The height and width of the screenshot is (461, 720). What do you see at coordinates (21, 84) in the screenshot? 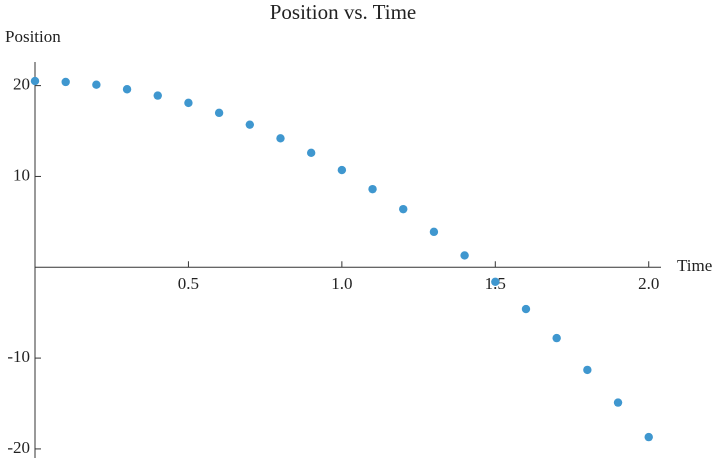
I see `y-tick-label: 20` at bounding box center [21, 84].